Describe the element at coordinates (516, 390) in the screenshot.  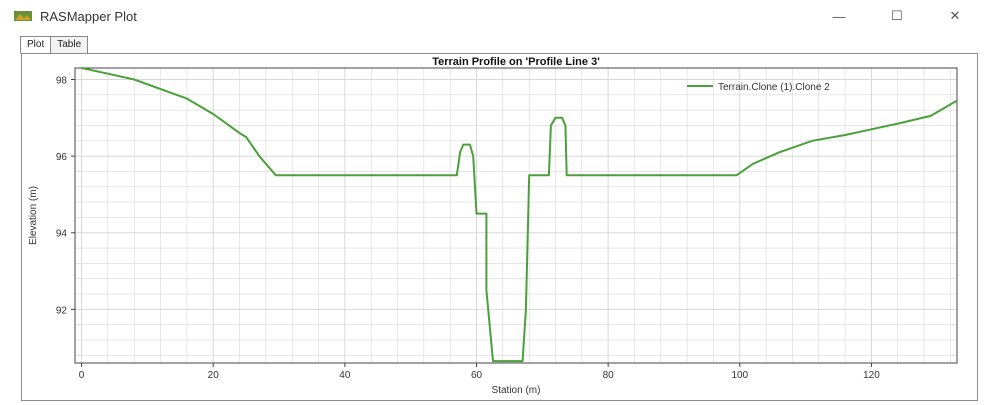
I see `x-axis-label: Station (m)` at that location.